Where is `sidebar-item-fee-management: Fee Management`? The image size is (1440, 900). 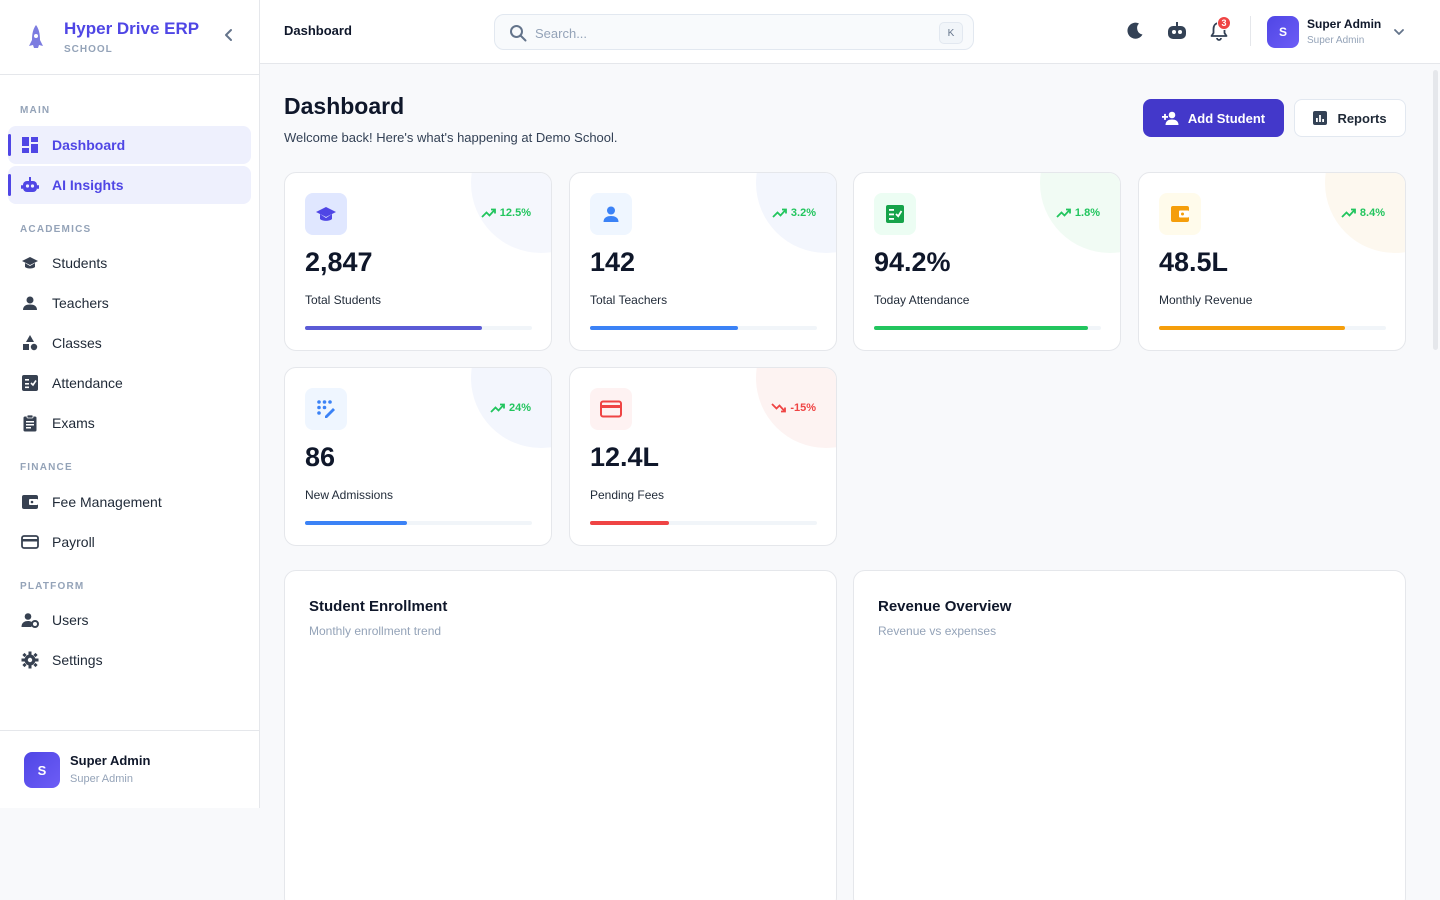 sidebar-item-fee-management: Fee Management is located at coordinates (129, 502).